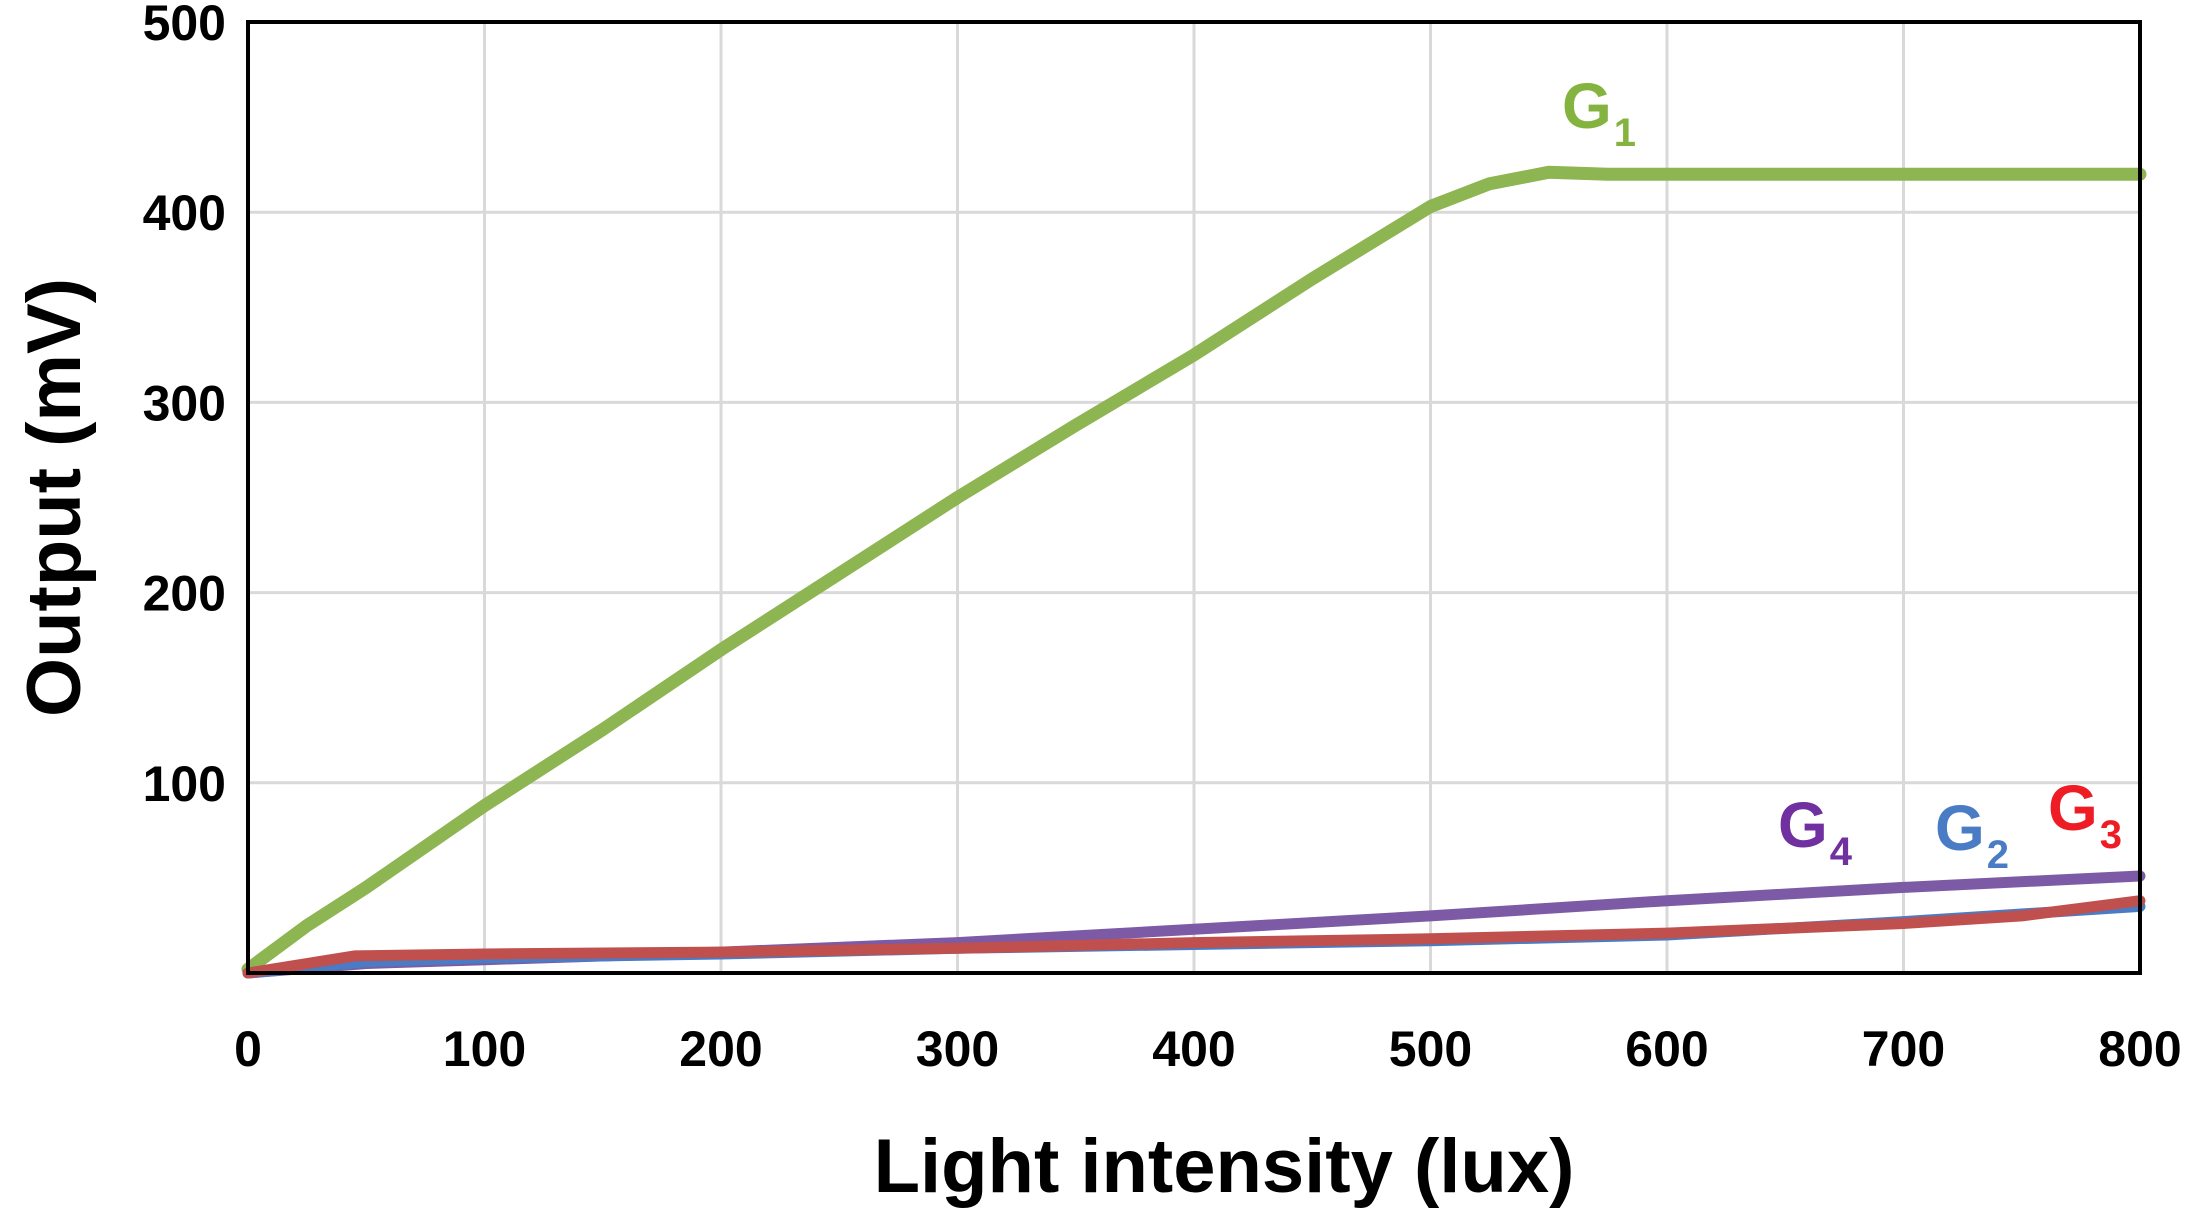  What do you see at coordinates (957, 1049) in the screenshot?
I see `x-tick-label: 300` at bounding box center [957, 1049].